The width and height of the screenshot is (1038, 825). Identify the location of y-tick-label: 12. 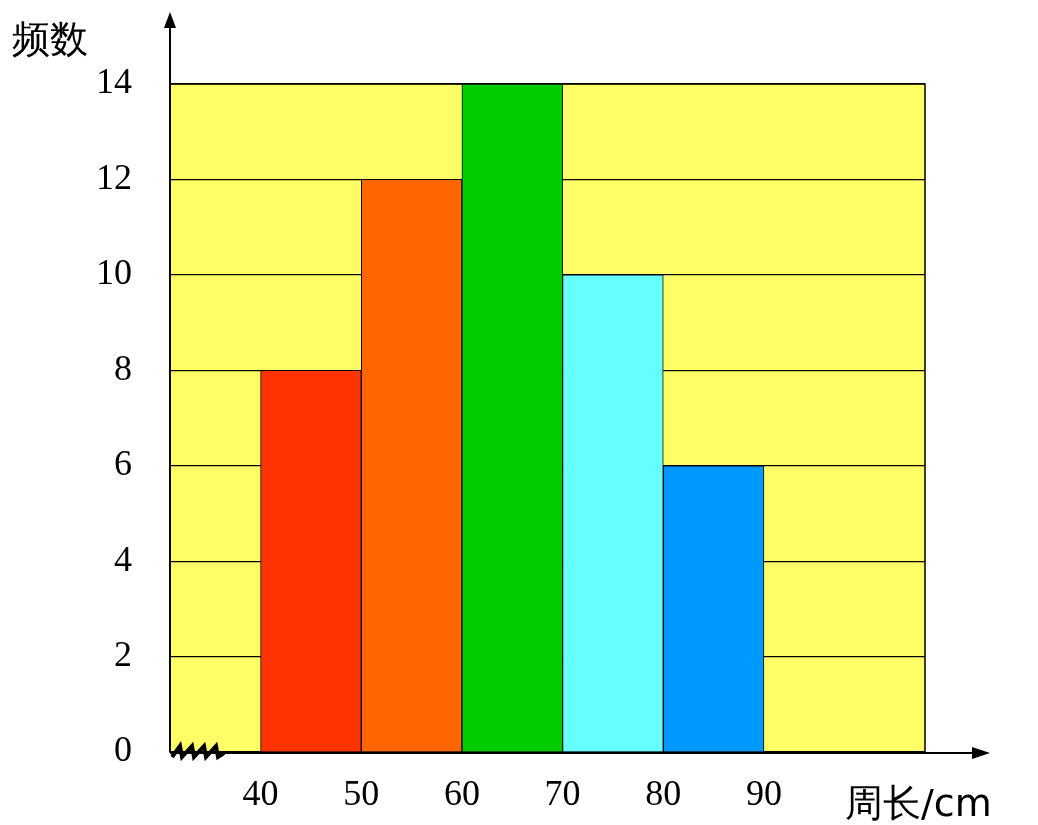
(114, 176).